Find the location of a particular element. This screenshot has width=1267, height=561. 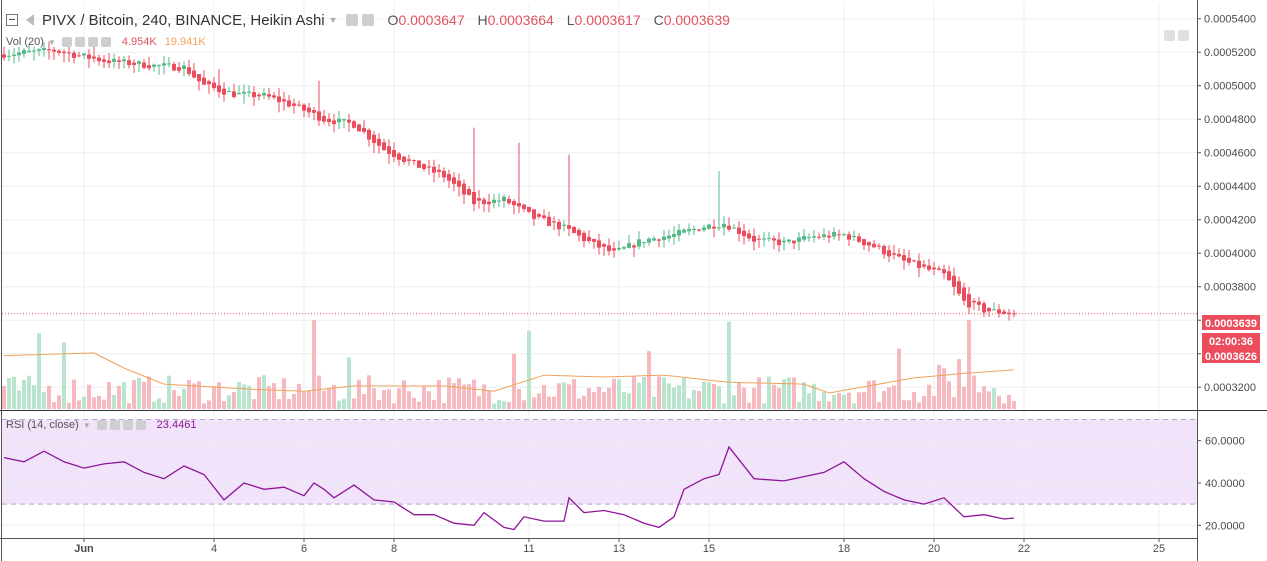

flag-icon is located at coordinates (30, 20).